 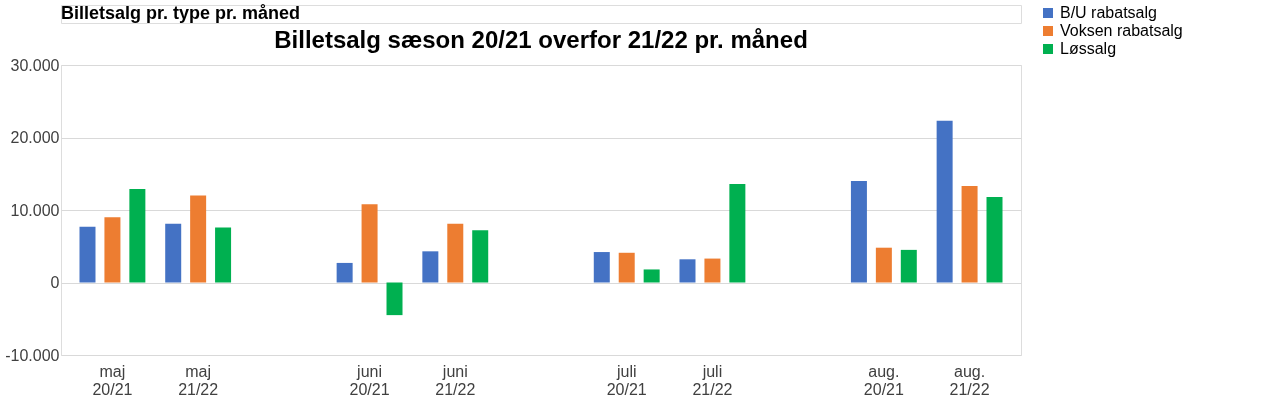 What do you see at coordinates (712, 380) in the screenshot?
I see `x-tick-label: juli 21/22` at bounding box center [712, 380].